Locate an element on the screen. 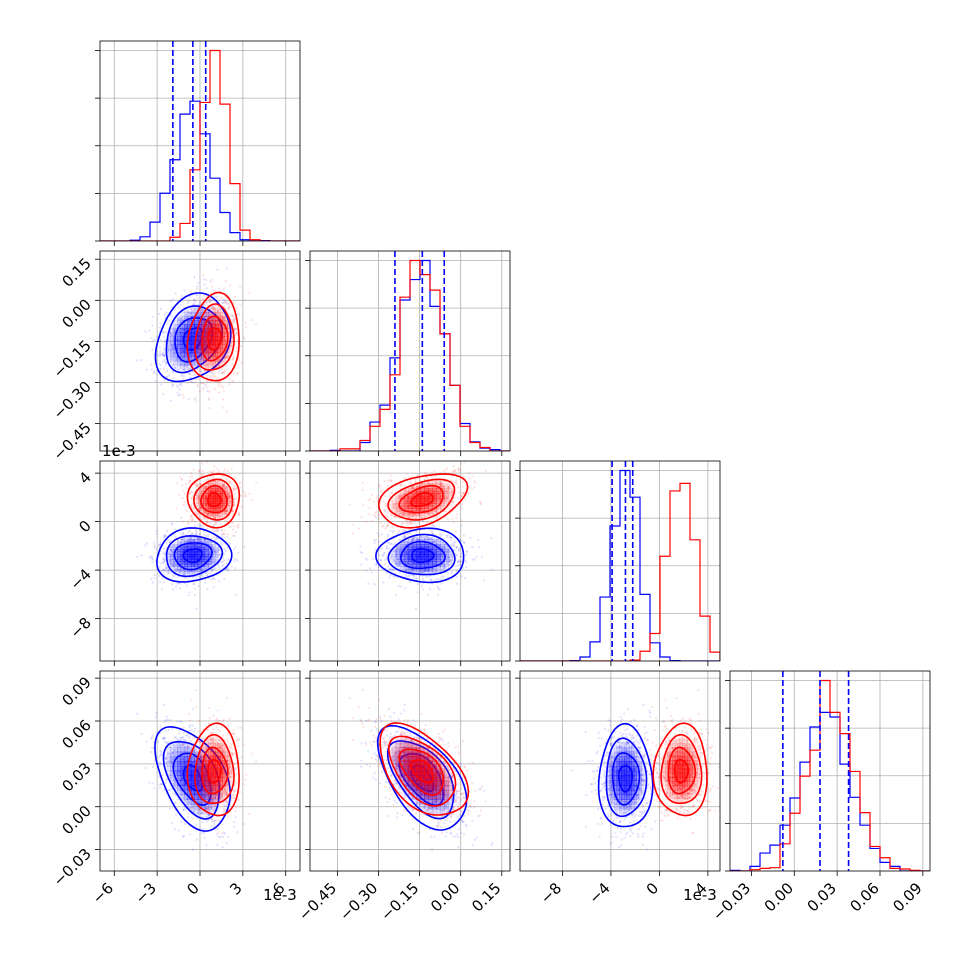  panel-2-0: −8−404 is located at coordinates (183, 560).